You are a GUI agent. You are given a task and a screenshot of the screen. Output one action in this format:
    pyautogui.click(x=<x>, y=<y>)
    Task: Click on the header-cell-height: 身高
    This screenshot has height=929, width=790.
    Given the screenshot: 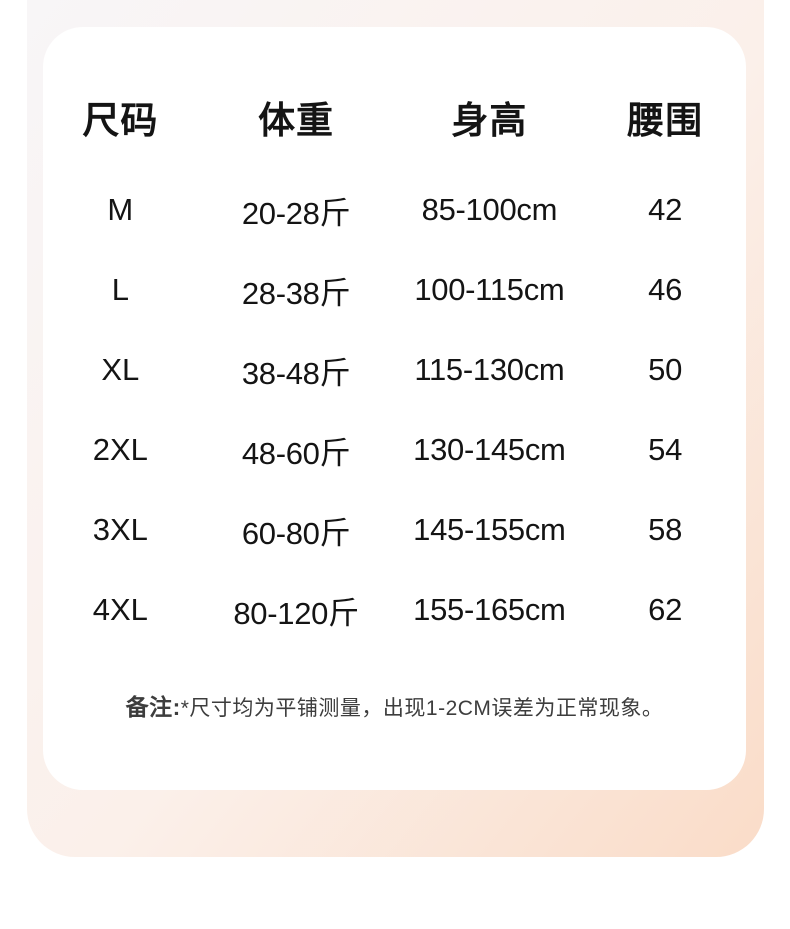 What is the action you would take?
    pyautogui.click(x=489, y=120)
    